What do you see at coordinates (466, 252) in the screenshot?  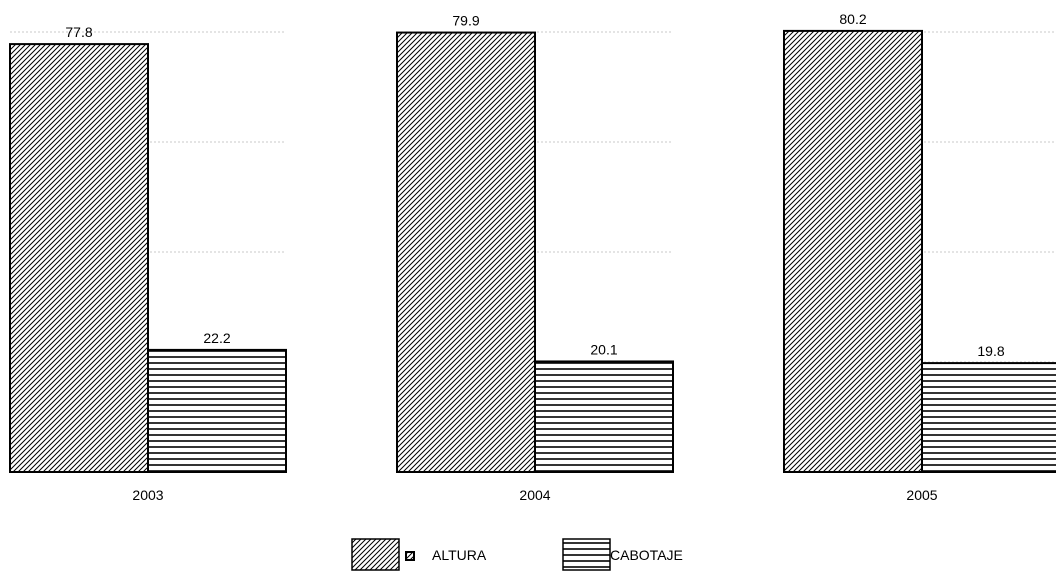 I see `bar-altura-2004` at bounding box center [466, 252].